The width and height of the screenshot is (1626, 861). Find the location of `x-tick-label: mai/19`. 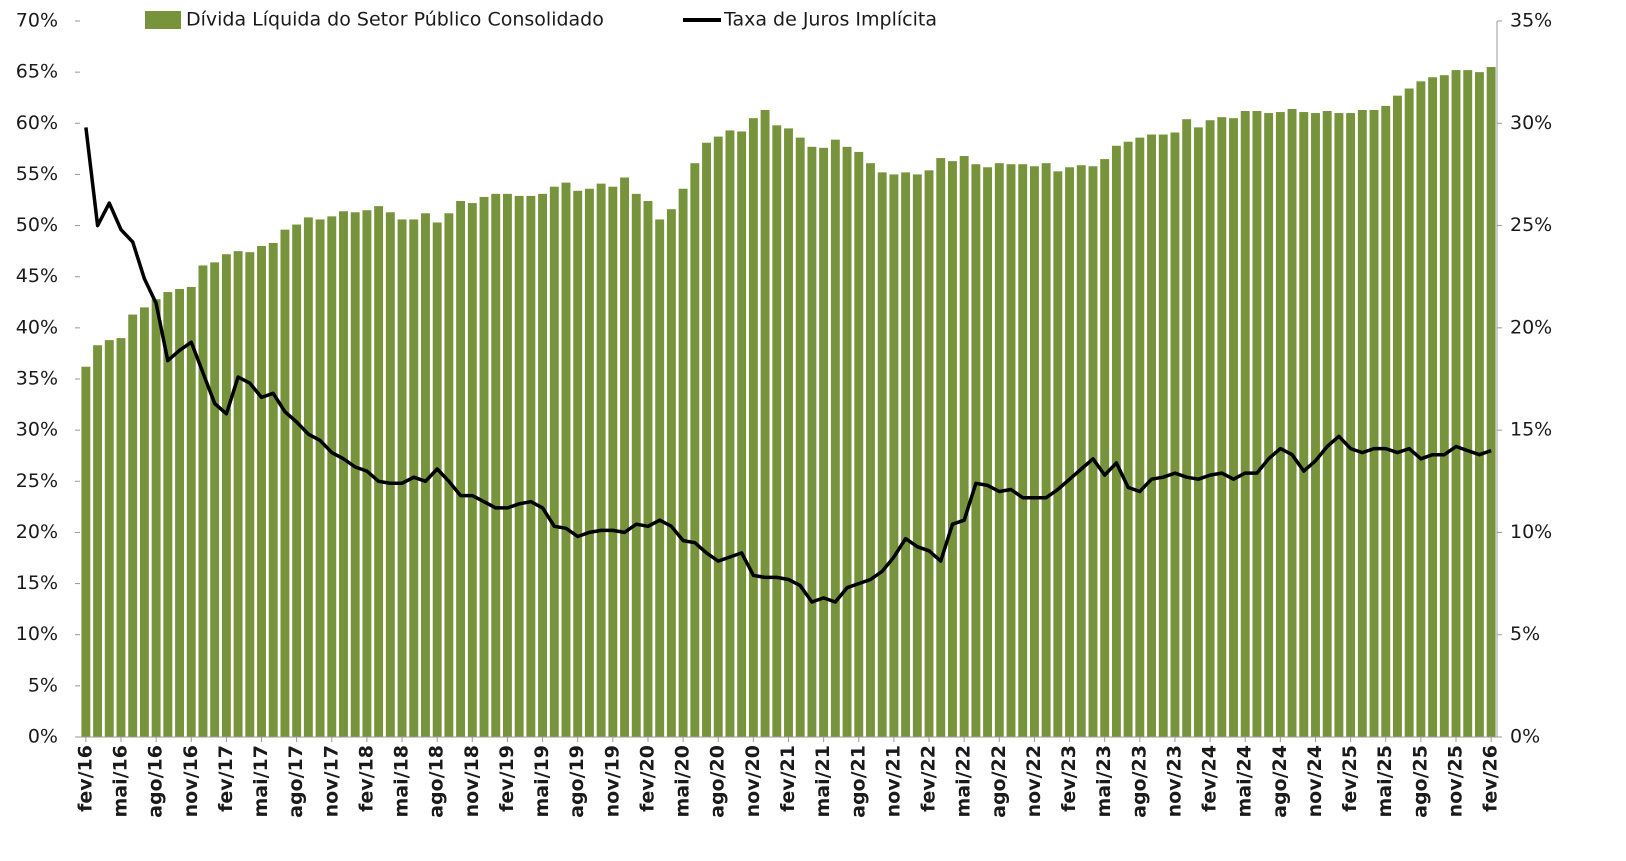

x-tick-label: mai/19 is located at coordinates (542, 781).